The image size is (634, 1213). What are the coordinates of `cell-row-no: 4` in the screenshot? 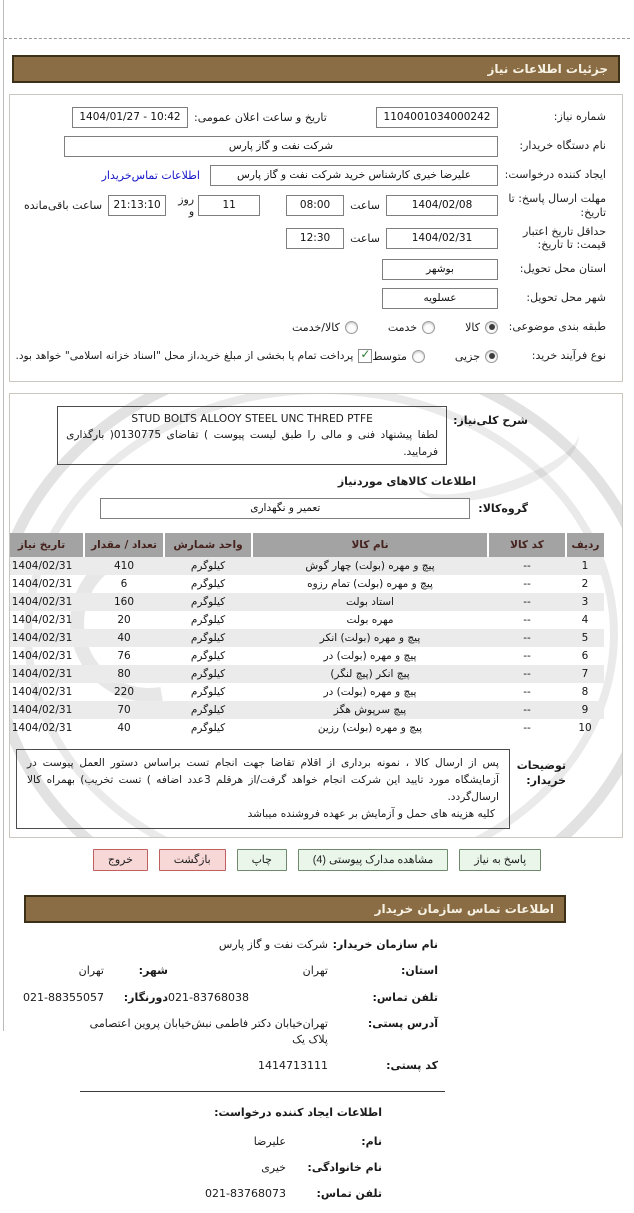 It's located at (585, 620).